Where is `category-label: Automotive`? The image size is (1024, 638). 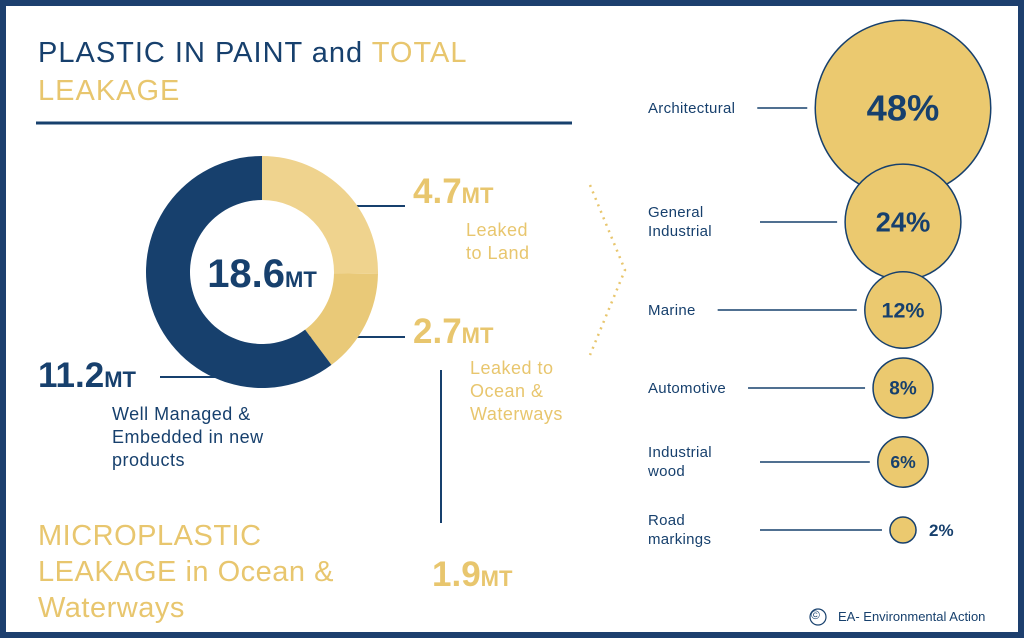
category-label: Automotive is located at coordinates (687, 388).